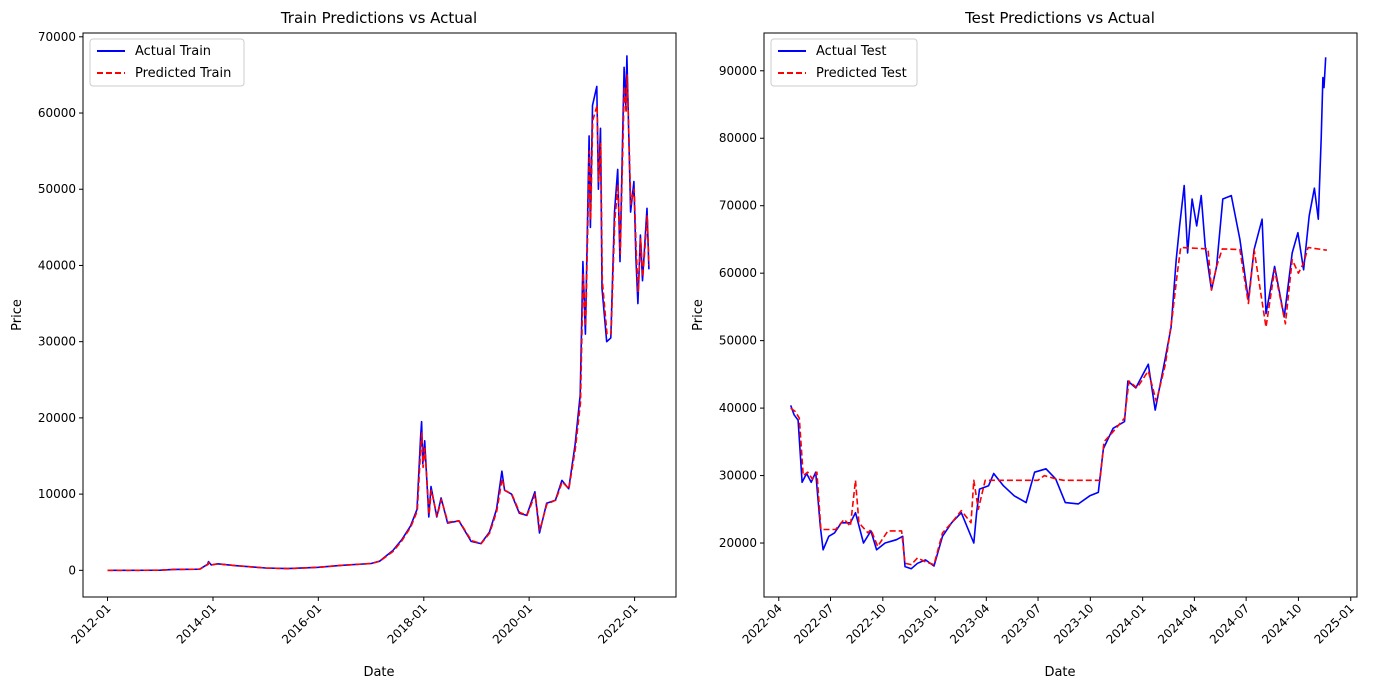 This screenshot has width=1389, height=694. I want to click on y-tick-label: 90000, so click(738, 71).